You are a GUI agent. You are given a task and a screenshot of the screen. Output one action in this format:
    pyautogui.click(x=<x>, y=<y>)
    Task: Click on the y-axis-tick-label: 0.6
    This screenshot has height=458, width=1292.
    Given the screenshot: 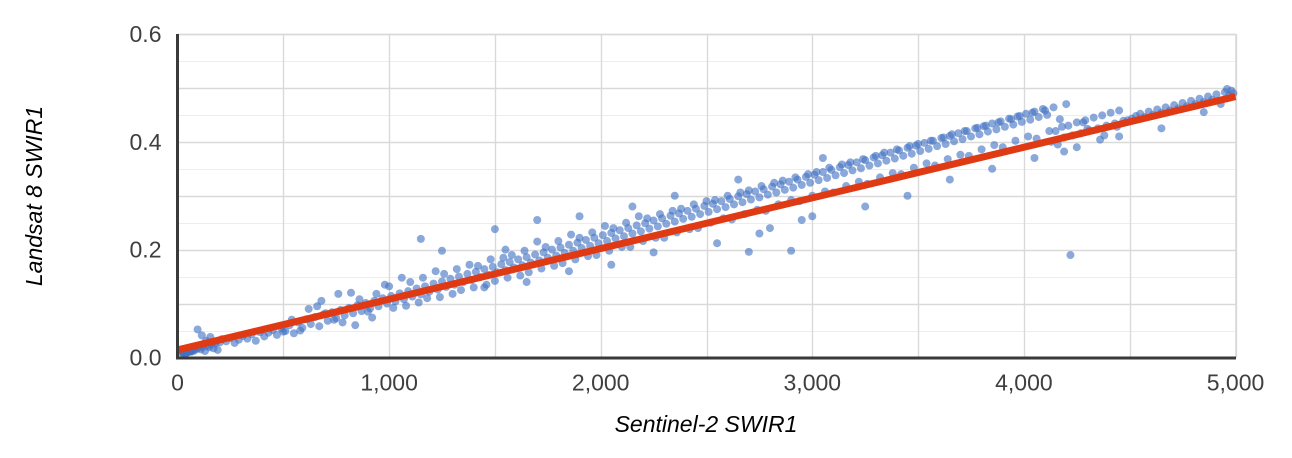 What is the action you would take?
    pyautogui.click(x=146, y=34)
    